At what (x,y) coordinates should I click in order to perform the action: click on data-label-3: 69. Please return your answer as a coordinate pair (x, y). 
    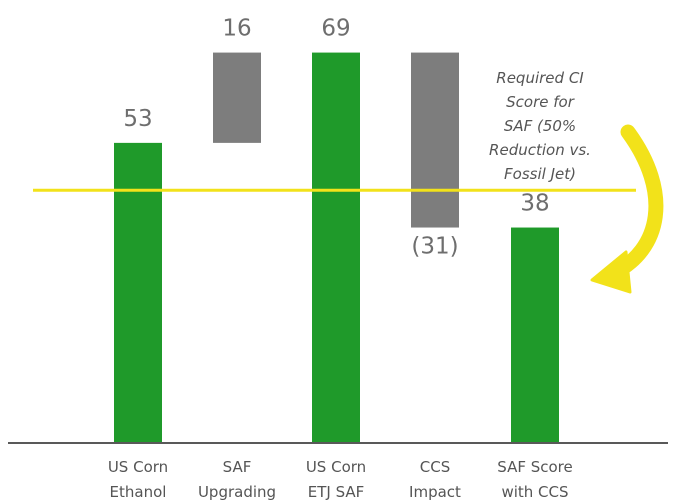
    Looking at the image, I should click on (335, 29).